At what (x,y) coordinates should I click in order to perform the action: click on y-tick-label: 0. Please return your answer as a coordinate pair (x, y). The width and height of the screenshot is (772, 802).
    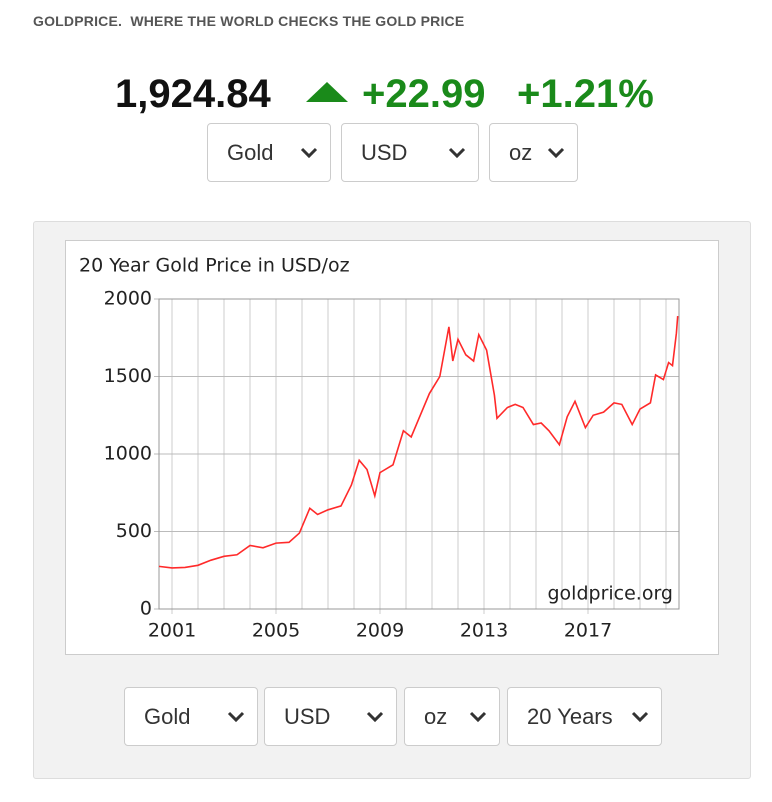
    Looking at the image, I should click on (146, 609).